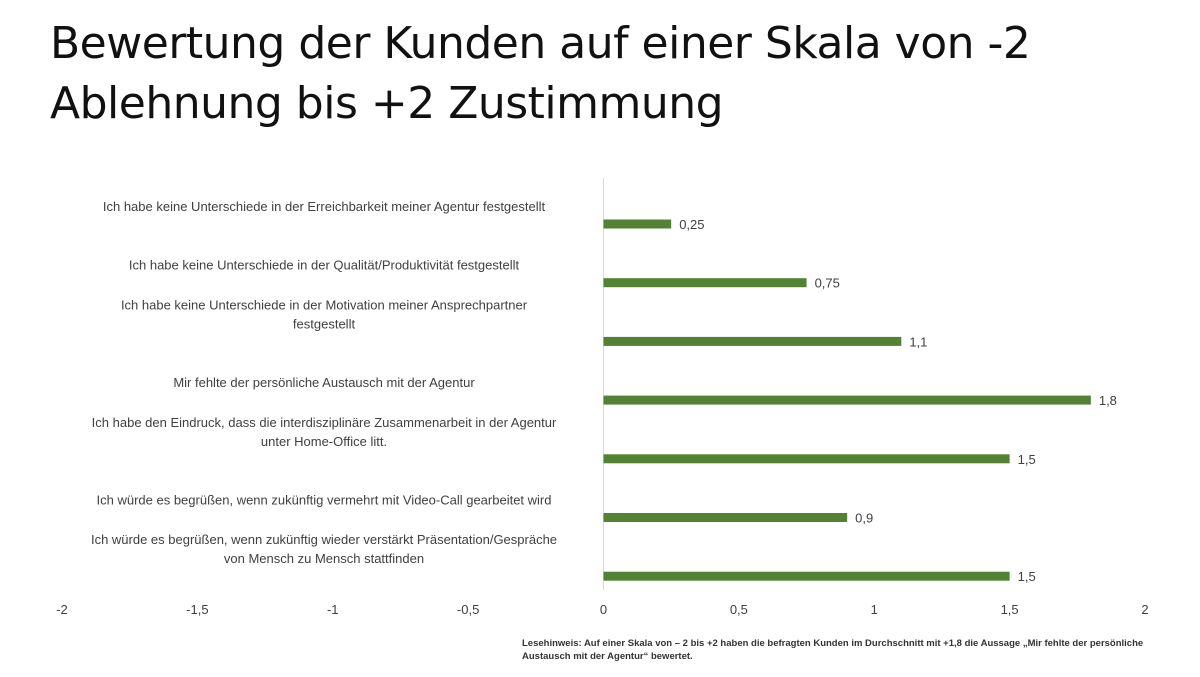  I want to click on category-label: festgestellt, so click(324, 323).